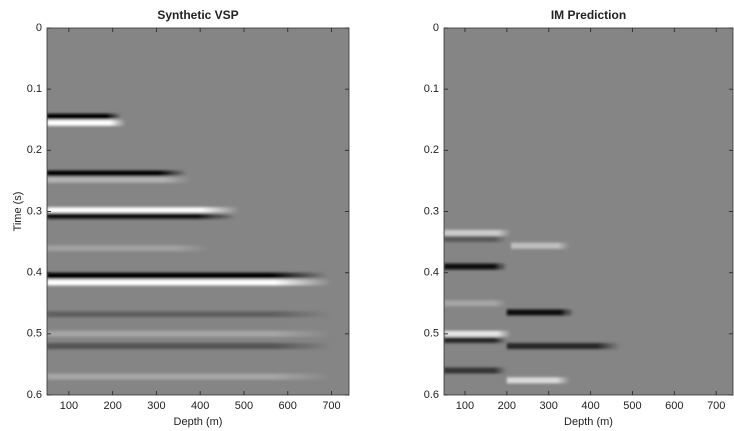 The image size is (734, 431). What do you see at coordinates (532, 306) in the screenshot?
I see `image-layer` at bounding box center [532, 306].